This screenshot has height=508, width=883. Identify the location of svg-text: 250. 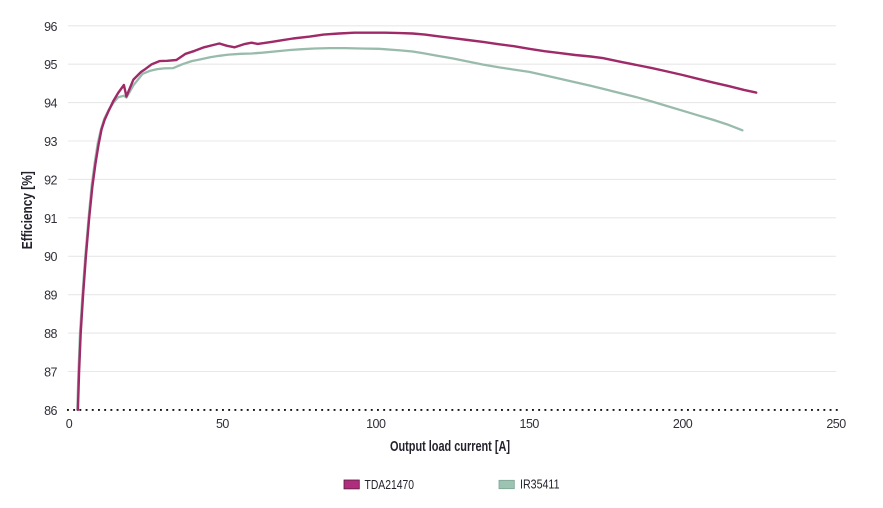
(836, 424).